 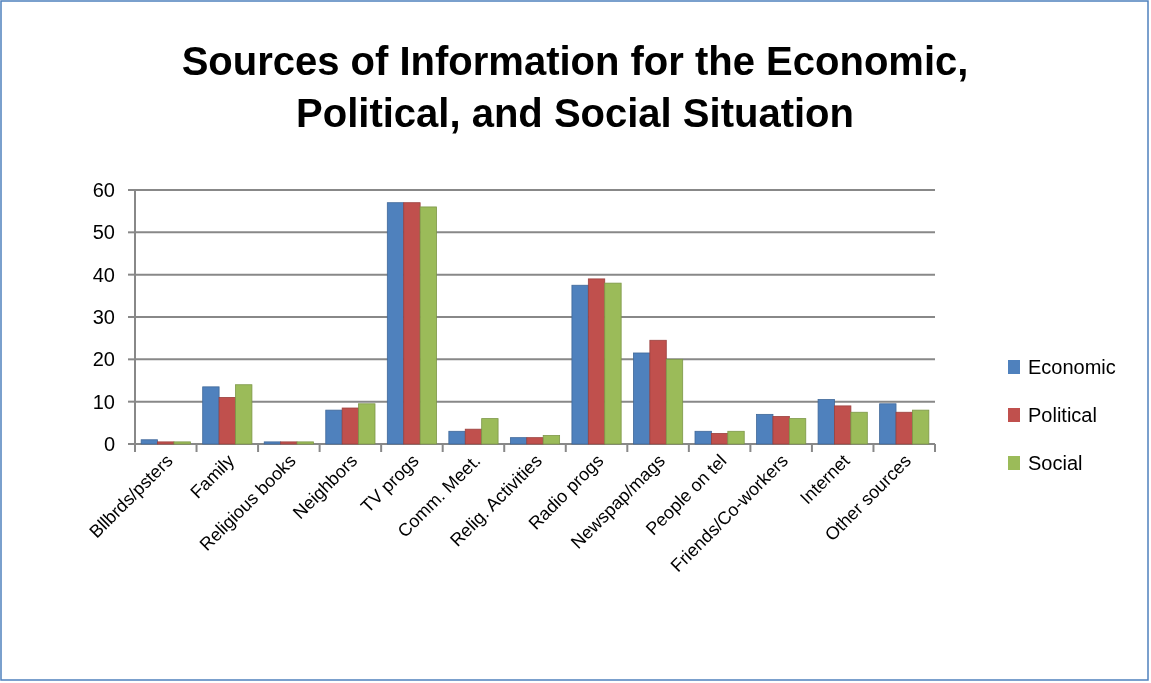 What do you see at coordinates (1055, 463) in the screenshot?
I see `legend-label: Social` at bounding box center [1055, 463].